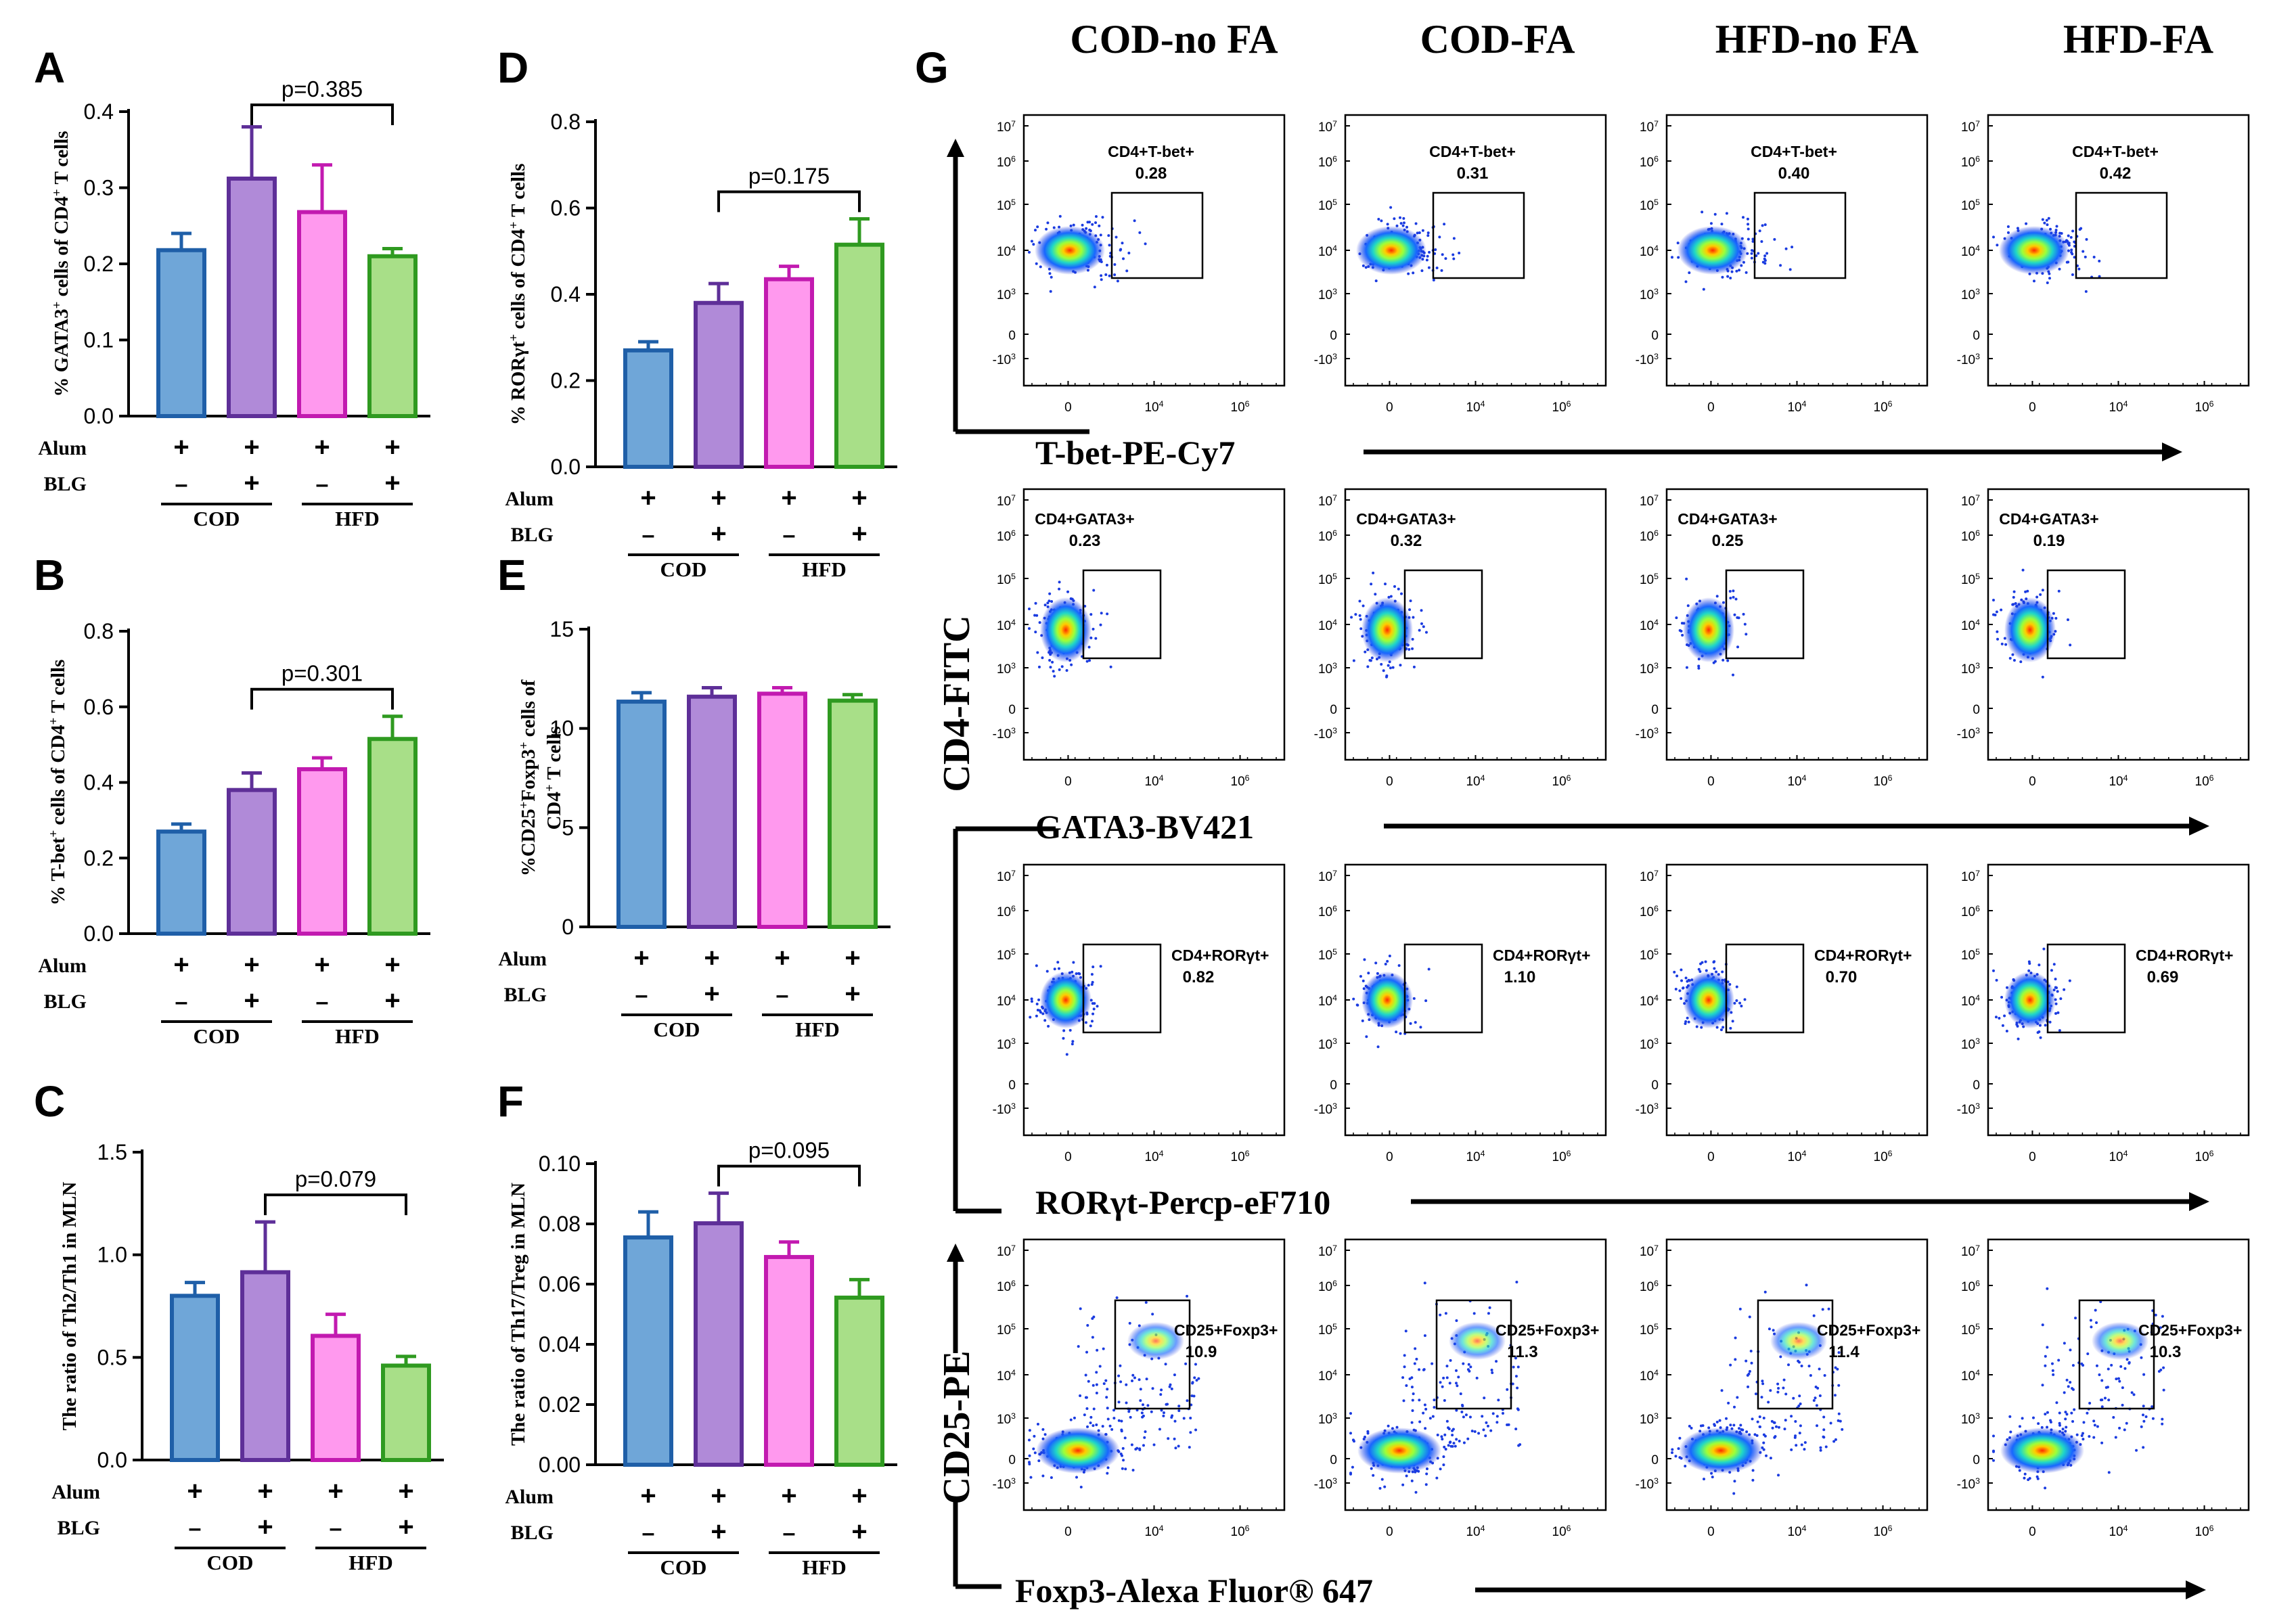 Image resolution: width=2296 pixels, height=1619 pixels. Describe the element at coordinates (1472, 151) in the screenshot. I see `gate-name: CD4+T-bet+` at that location.